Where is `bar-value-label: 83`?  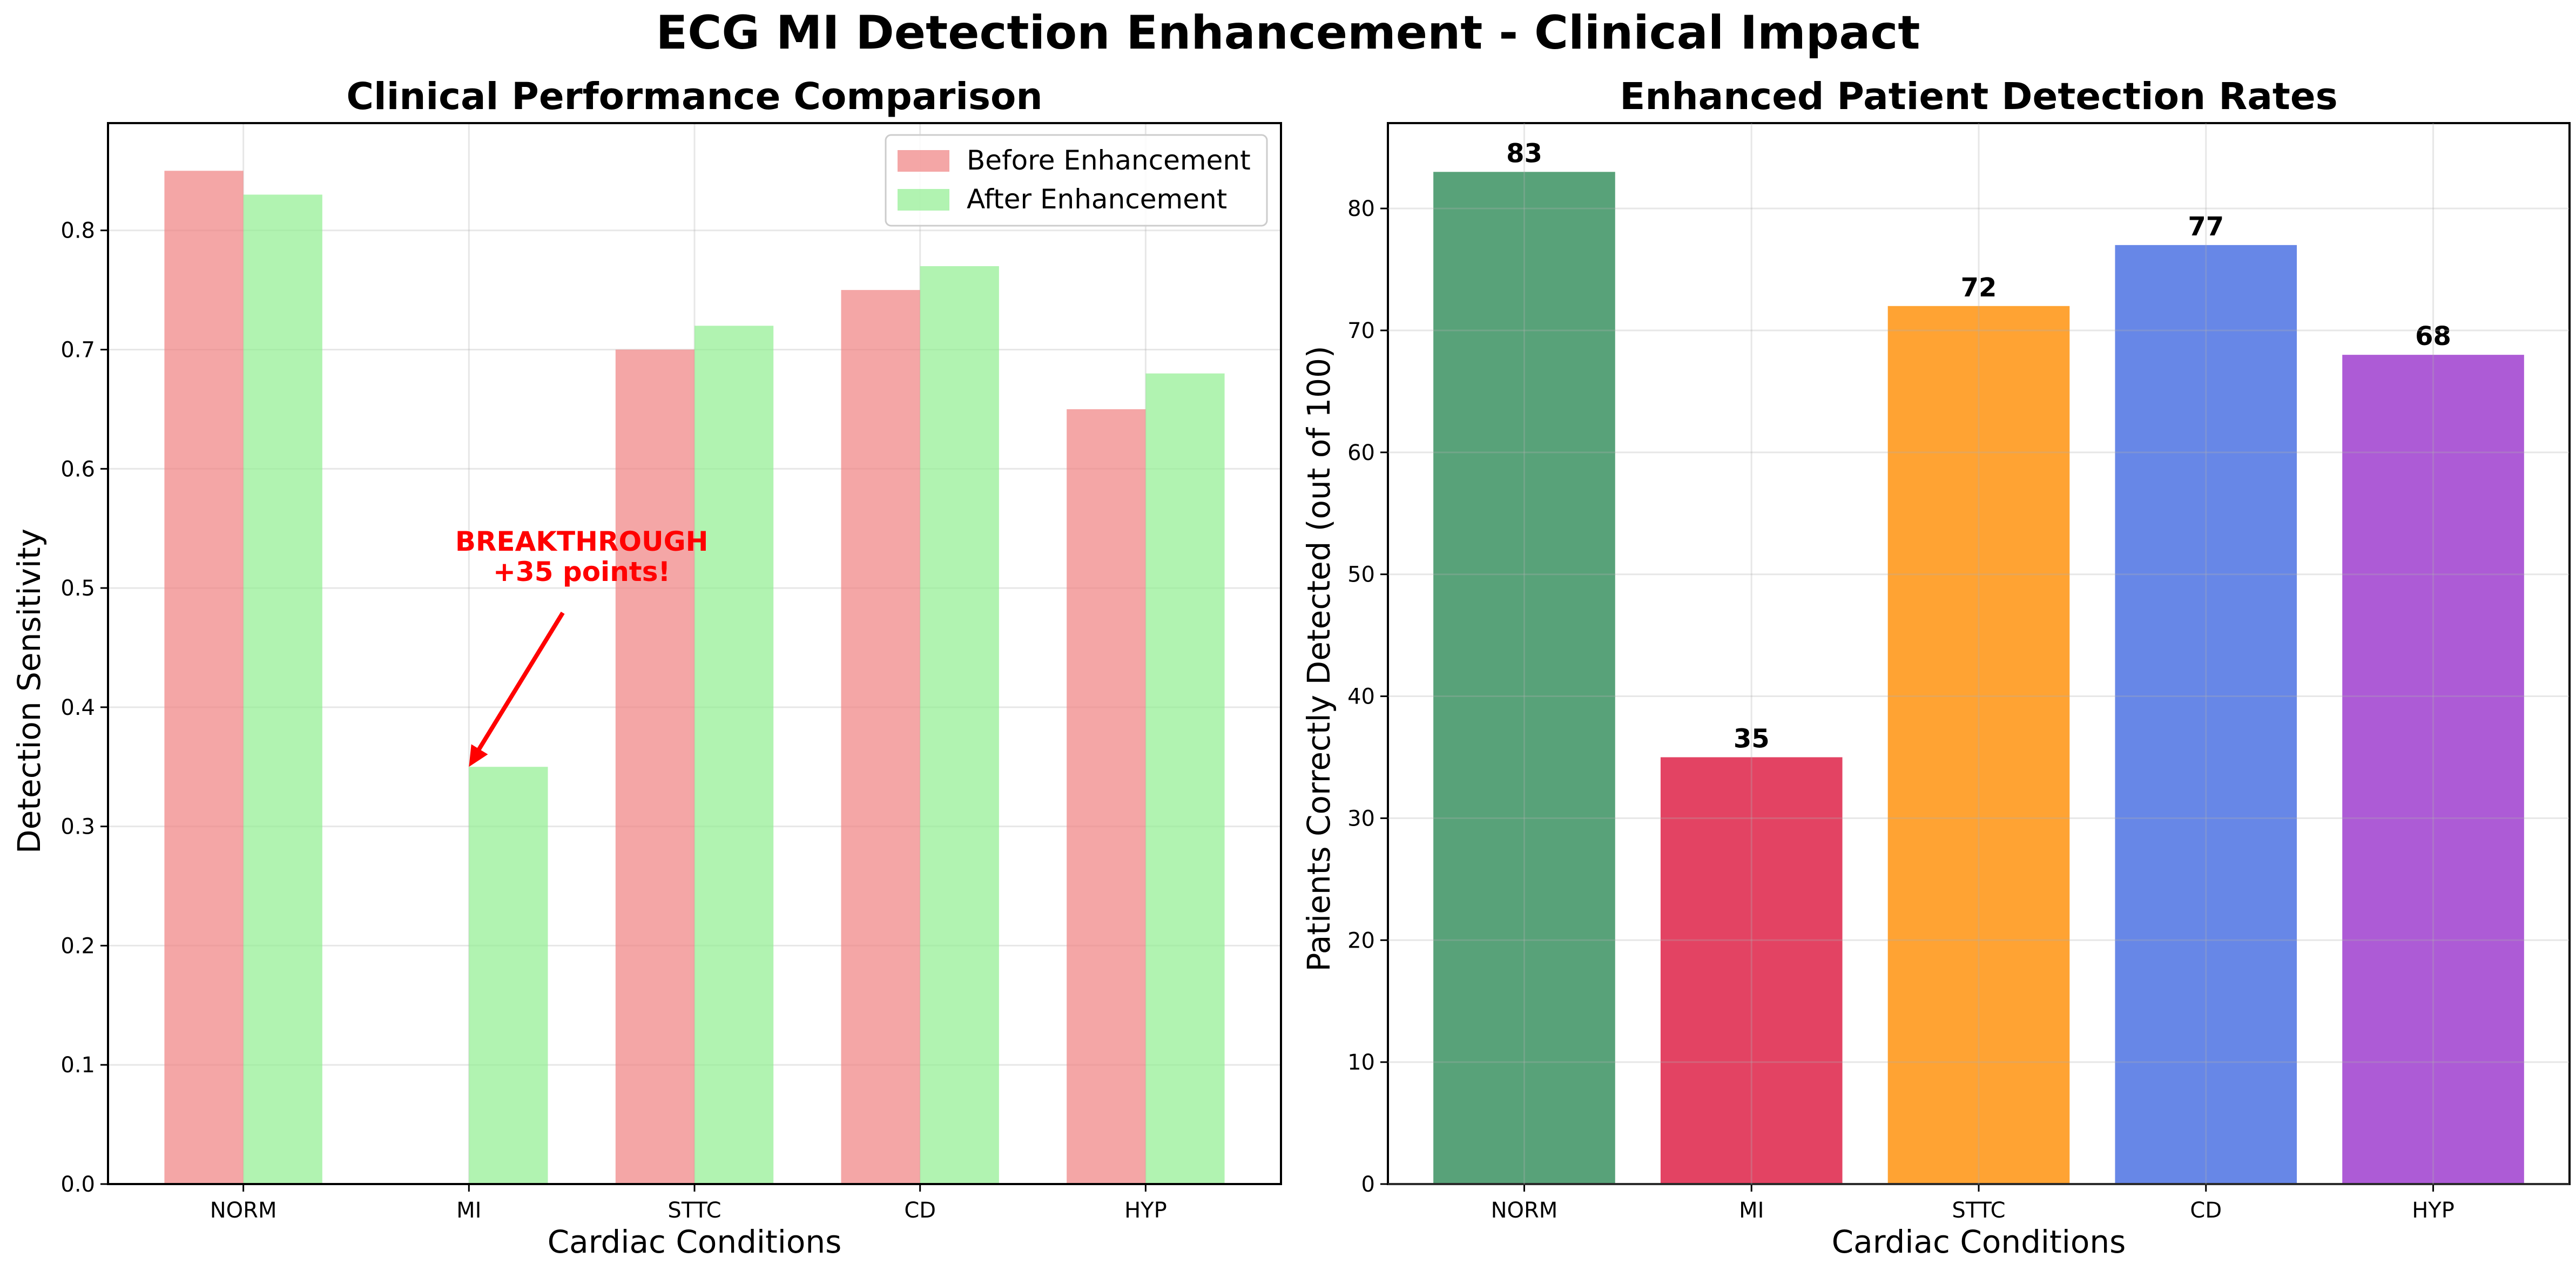 bar-value-label: 83 is located at coordinates (1524, 153).